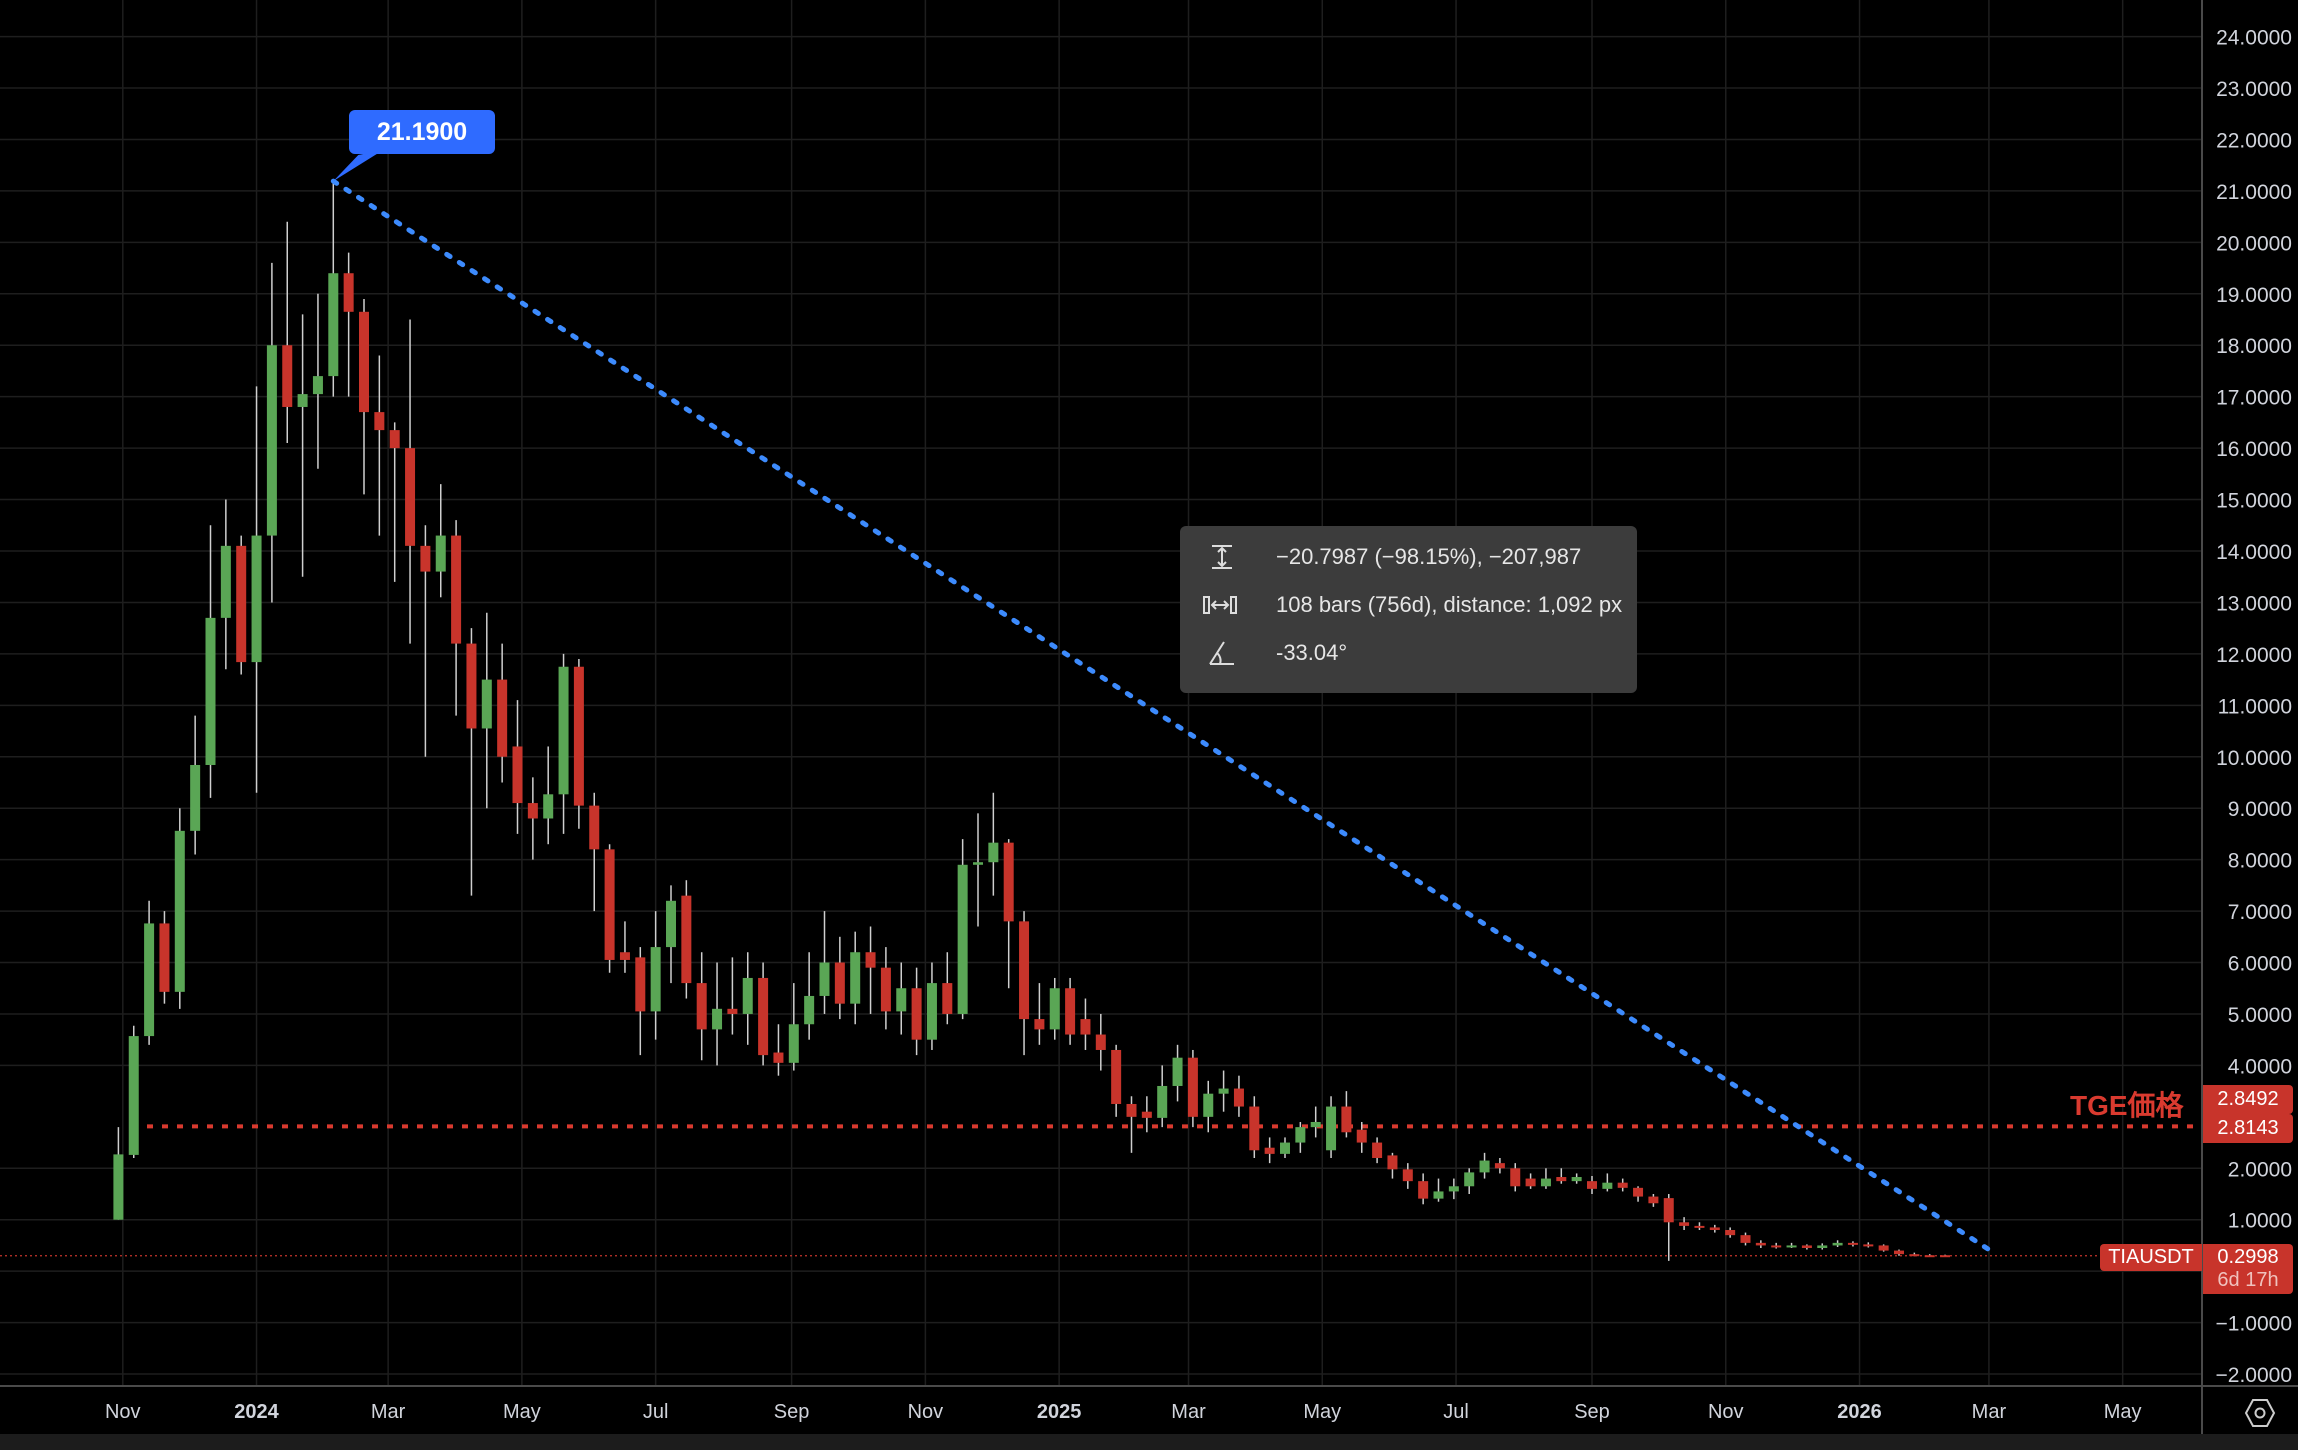 The image size is (2298, 1450). I want to click on x-tick-label: Mar, so click(1989, 1412).